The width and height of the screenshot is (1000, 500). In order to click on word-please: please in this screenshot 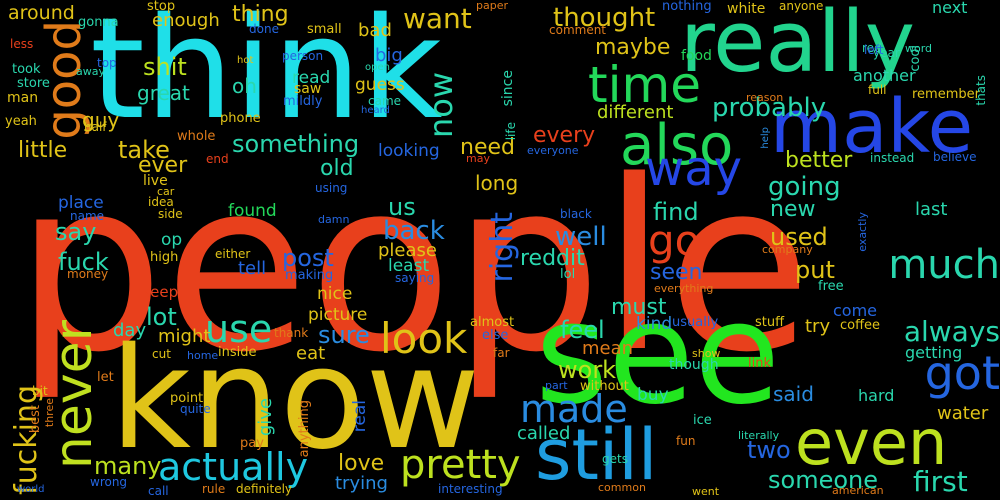, I will do `click(407, 250)`.